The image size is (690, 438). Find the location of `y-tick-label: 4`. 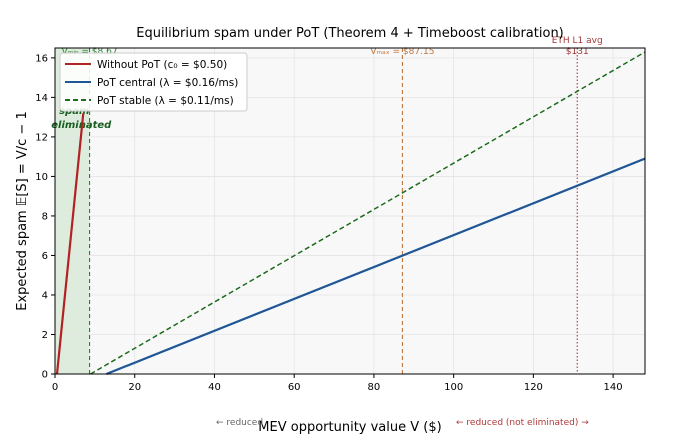

y-tick-label: 4 is located at coordinates (45, 295).